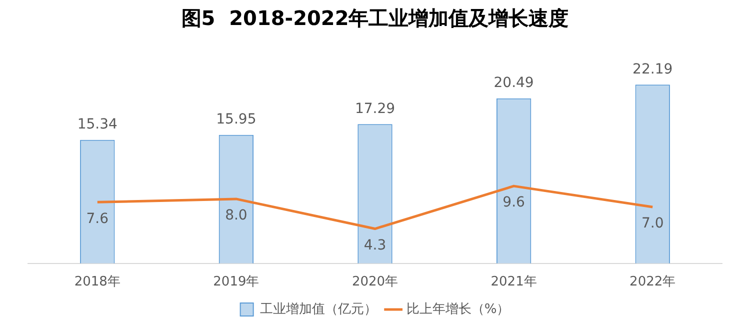 The image size is (750, 334). What do you see at coordinates (318, 309) in the screenshot?
I see `legend-label: 工业增加值（亿元）` at bounding box center [318, 309].